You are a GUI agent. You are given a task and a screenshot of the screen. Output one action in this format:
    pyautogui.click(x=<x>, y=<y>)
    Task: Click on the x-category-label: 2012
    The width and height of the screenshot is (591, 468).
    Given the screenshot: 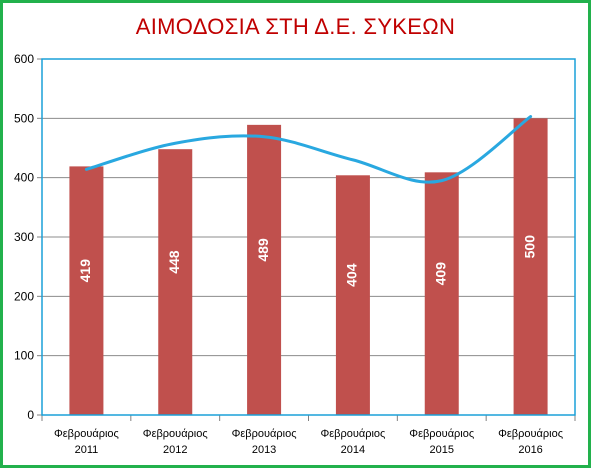 What is the action you would take?
    pyautogui.click(x=175, y=450)
    